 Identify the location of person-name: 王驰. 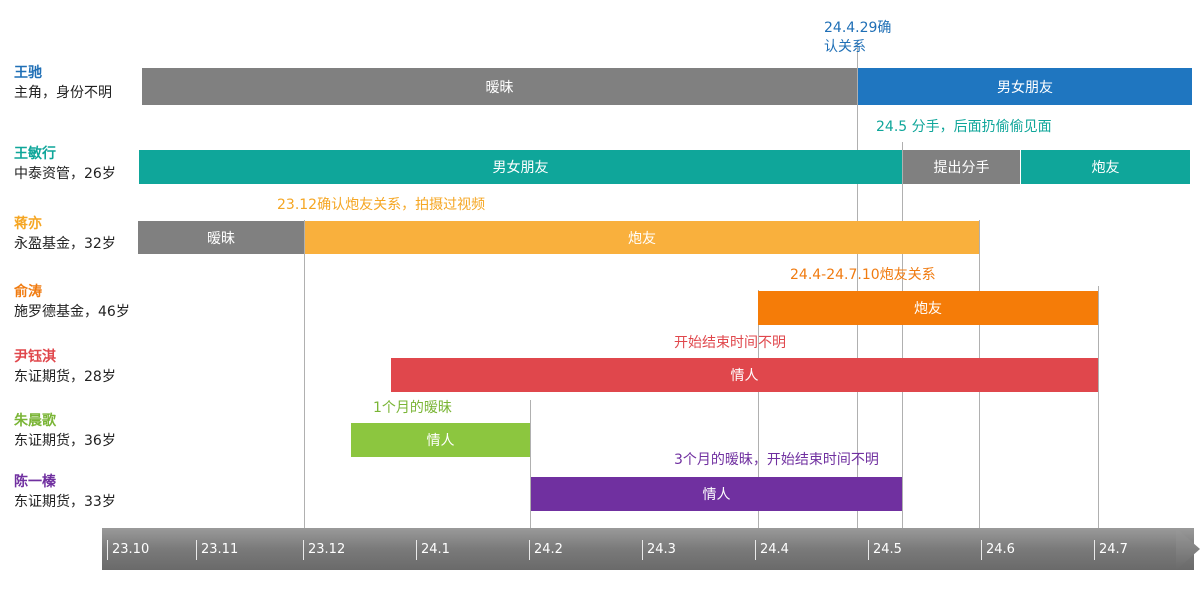
(28, 73).